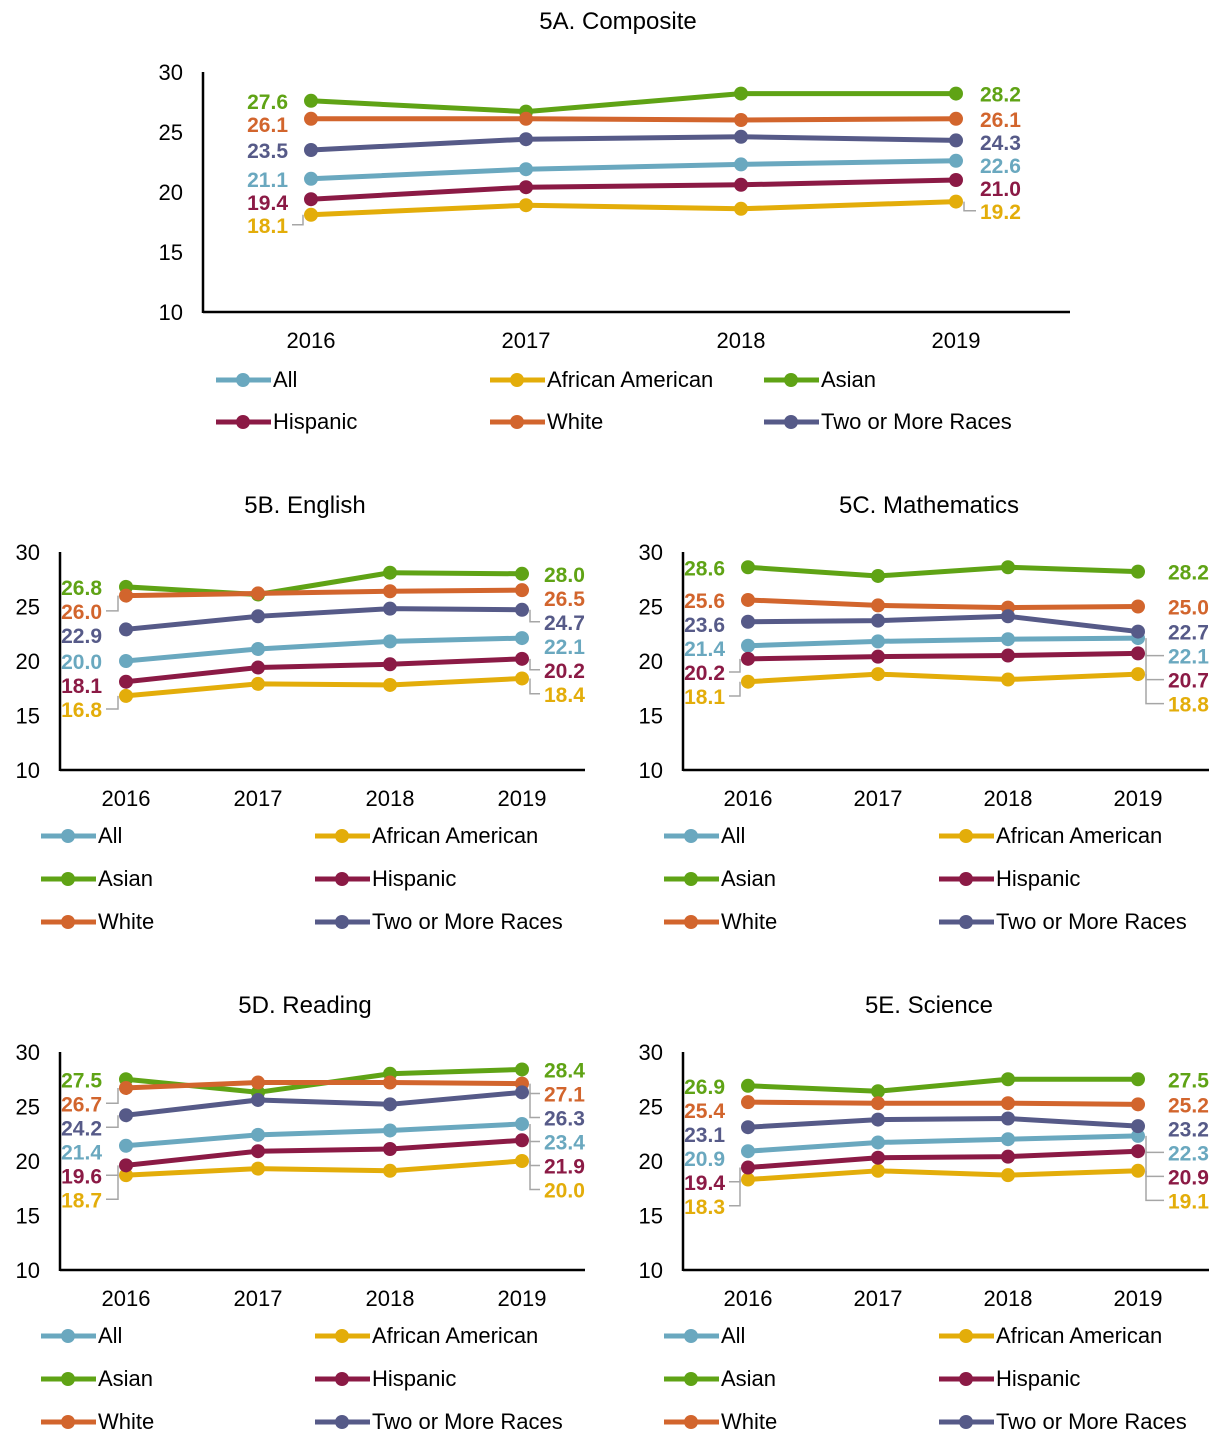 The image size is (1221, 1450). Describe the element at coordinates (267, 151) in the screenshot. I see `data-label-two-or-more-races: 23.5` at that location.